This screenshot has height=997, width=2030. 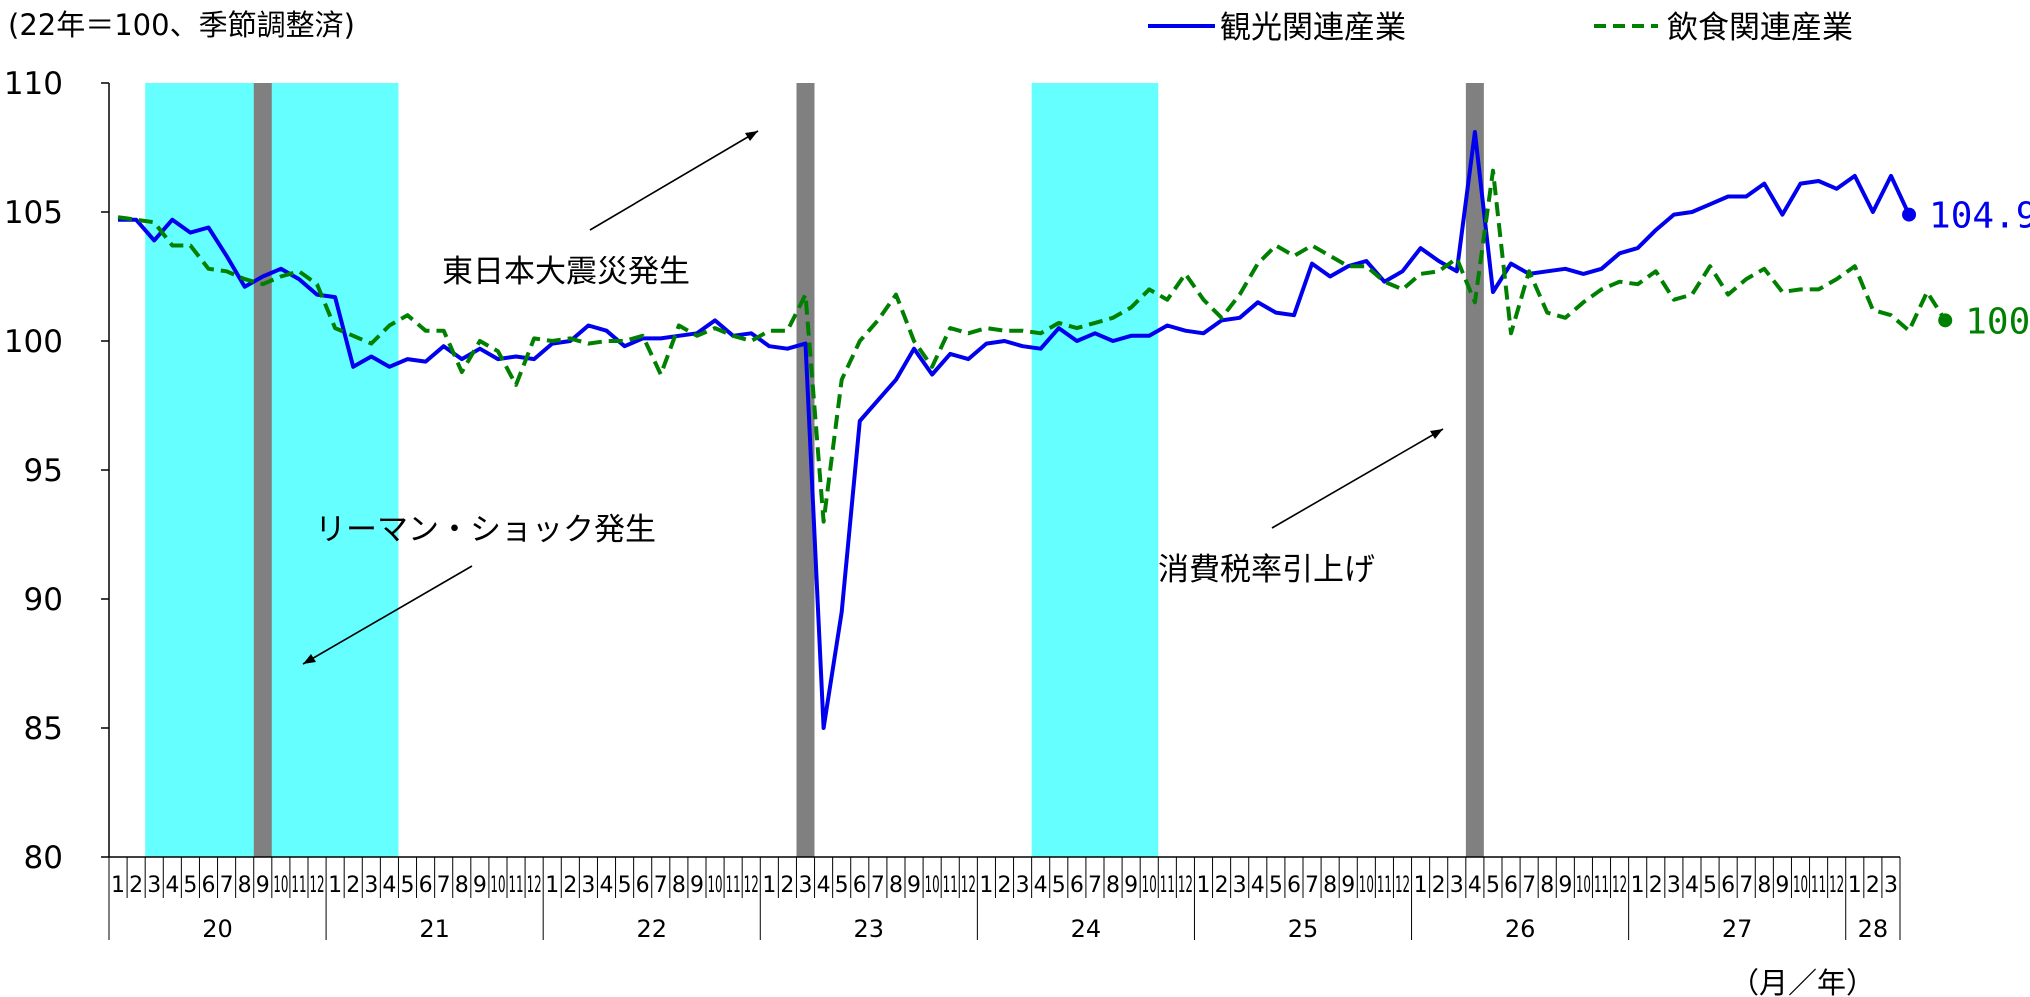 I want to click on annotation-earthquake-arrow, so click(x=674, y=180).